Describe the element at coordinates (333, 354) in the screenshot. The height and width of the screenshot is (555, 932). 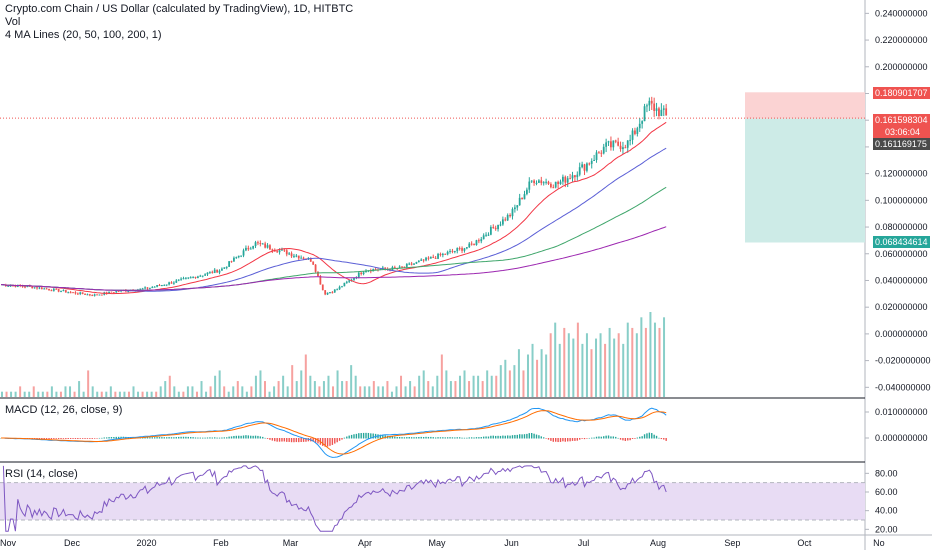
I see `volume-group` at that location.